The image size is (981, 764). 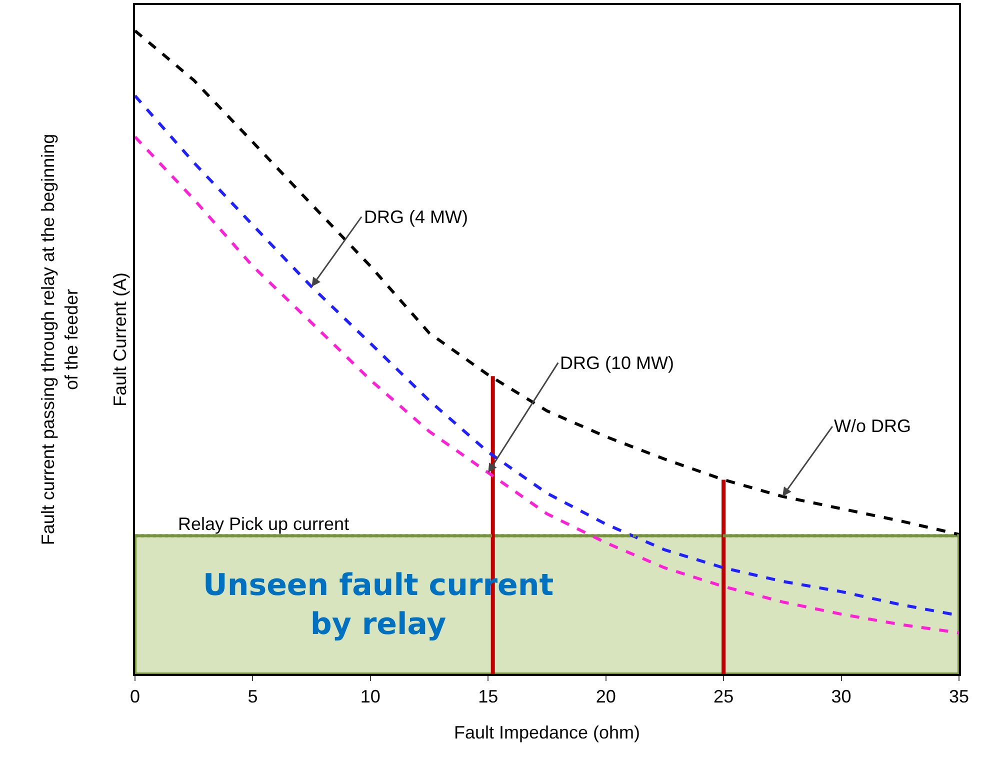 What do you see at coordinates (606, 696) in the screenshot?
I see `x-tick-label: 20` at bounding box center [606, 696].